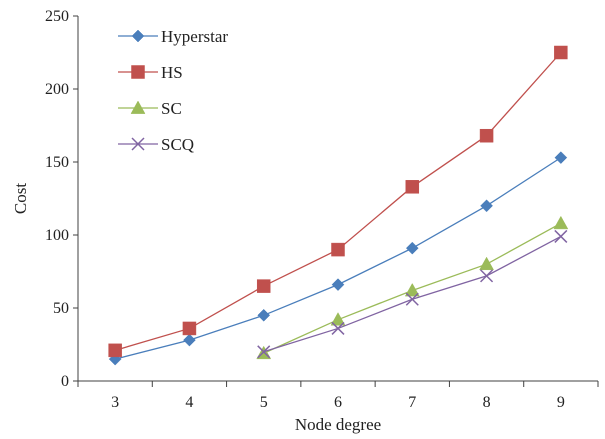  I want to click on legend-marker-sc, so click(138, 107).